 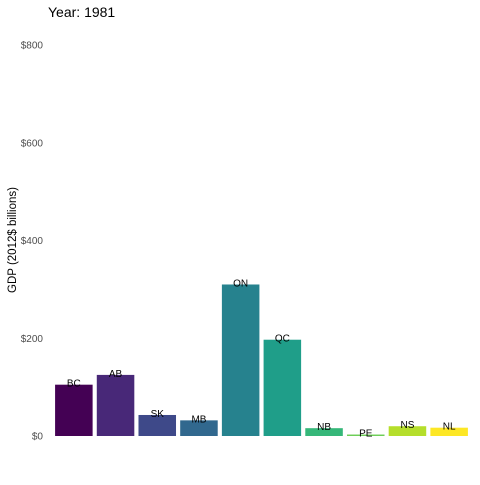 I want to click on y-tick-label: $800, so click(x=32, y=46).